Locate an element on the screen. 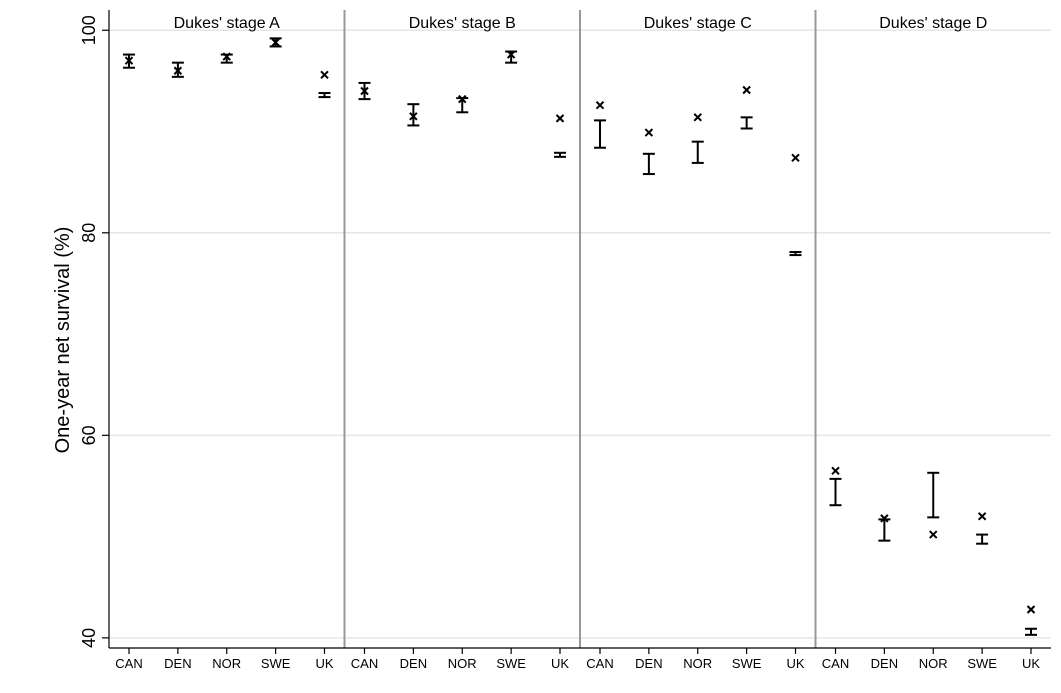  y-axis-label: One-year net survival (%) is located at coordinates (63, 340).